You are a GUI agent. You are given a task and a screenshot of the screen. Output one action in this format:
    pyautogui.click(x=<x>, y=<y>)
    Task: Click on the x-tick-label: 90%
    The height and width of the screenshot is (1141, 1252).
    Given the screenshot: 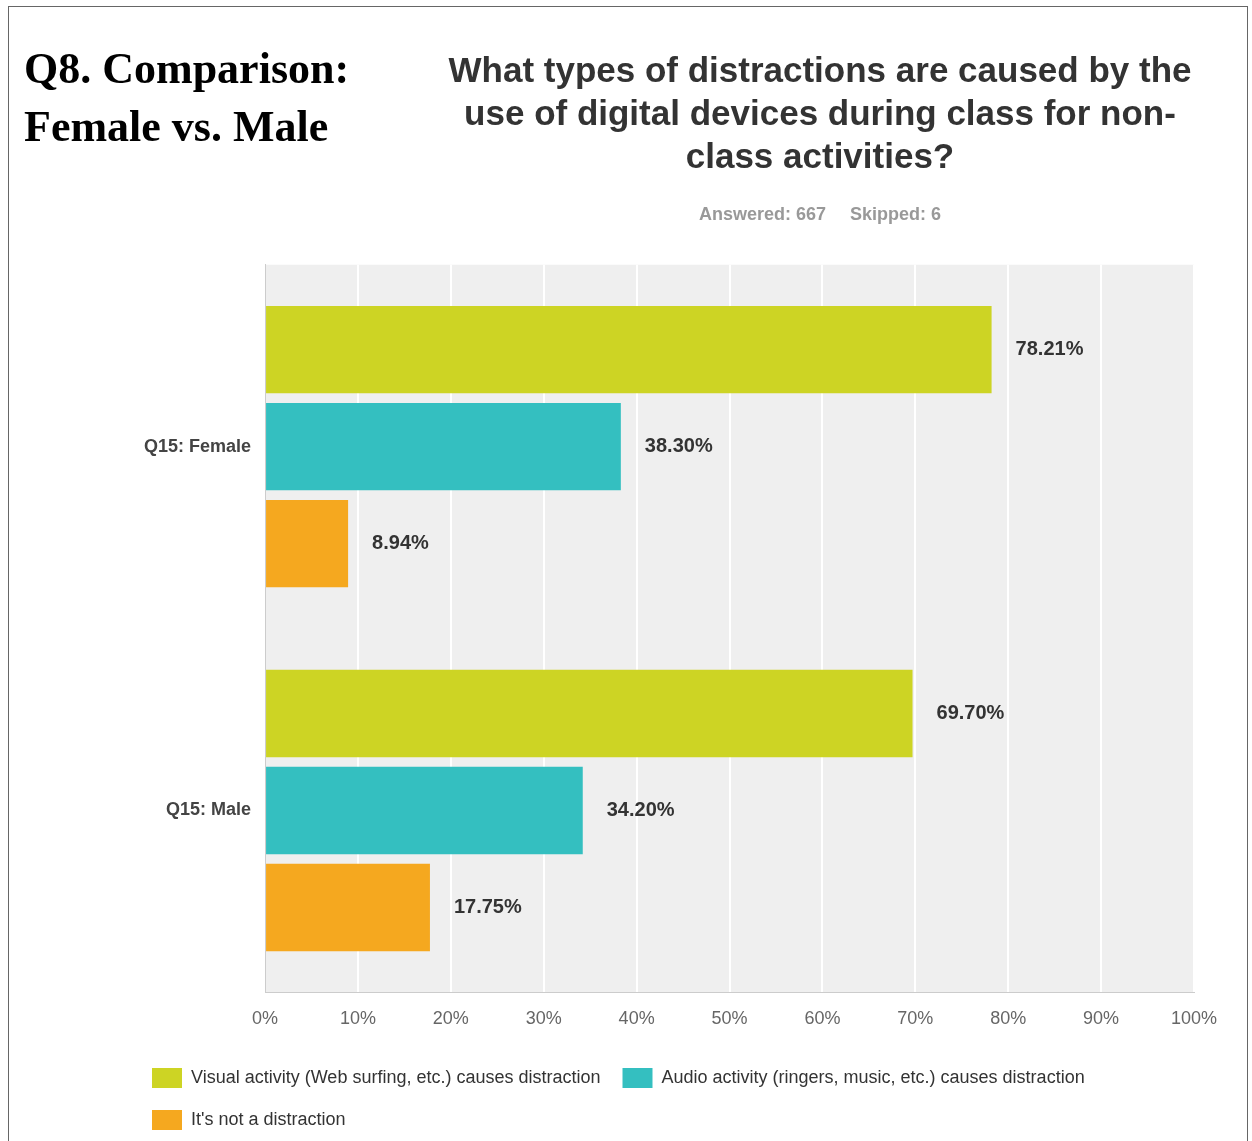 What is the action you would take?
    pyautogui.click(x=1101, y=1018)
    